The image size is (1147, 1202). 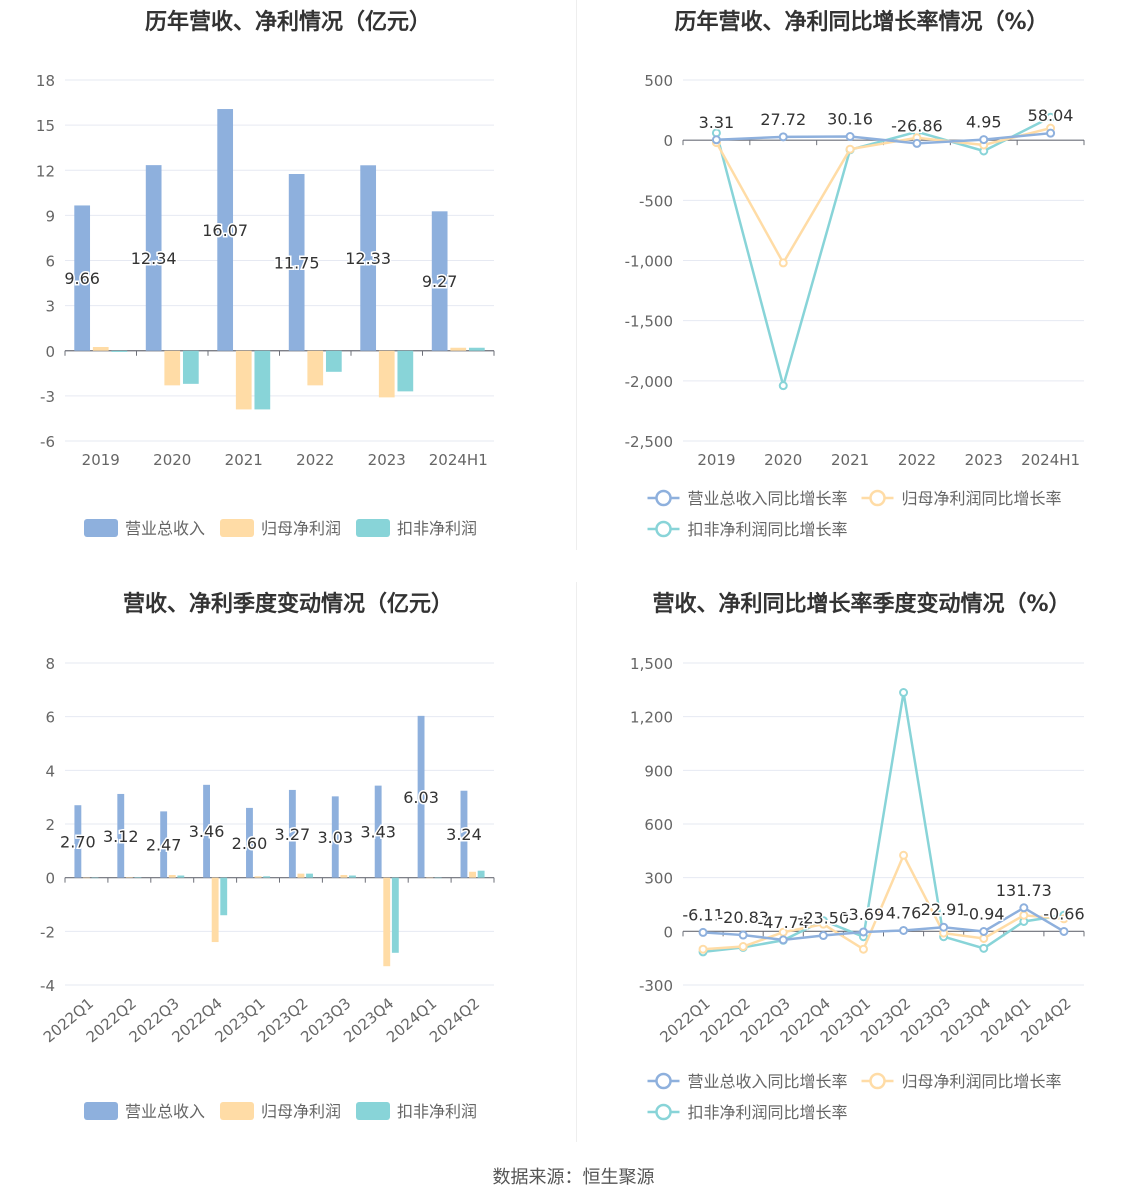 What do you see at coordinates (297, 262) in the screenshot?
I see `data-label: 11.75` at bounding box center [297, 262].